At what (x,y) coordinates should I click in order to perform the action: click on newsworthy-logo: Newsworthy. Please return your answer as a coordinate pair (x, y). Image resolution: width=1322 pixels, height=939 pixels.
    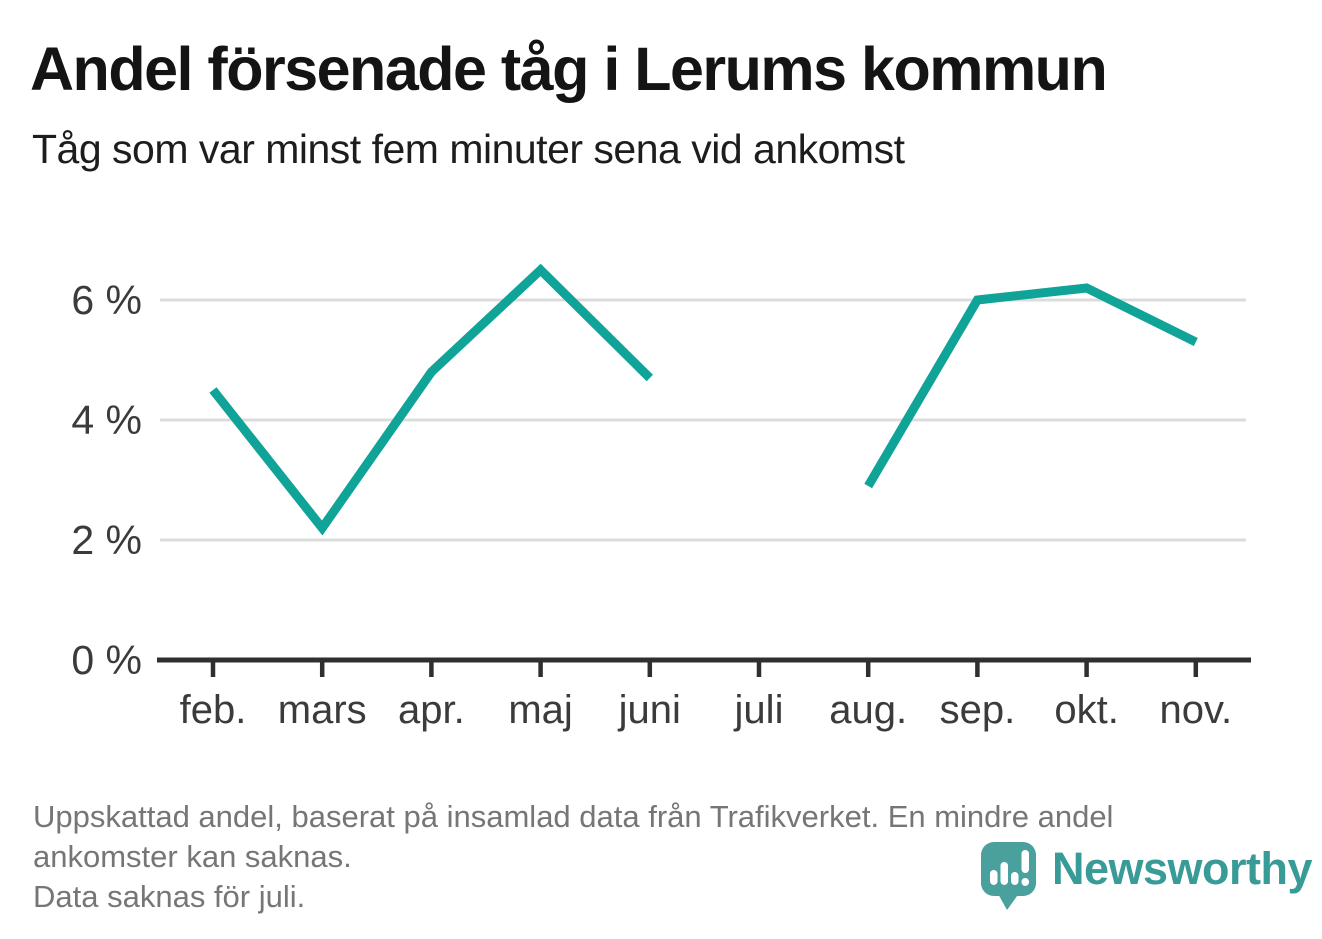
    Looking at the image, I should click on (1146, 876).